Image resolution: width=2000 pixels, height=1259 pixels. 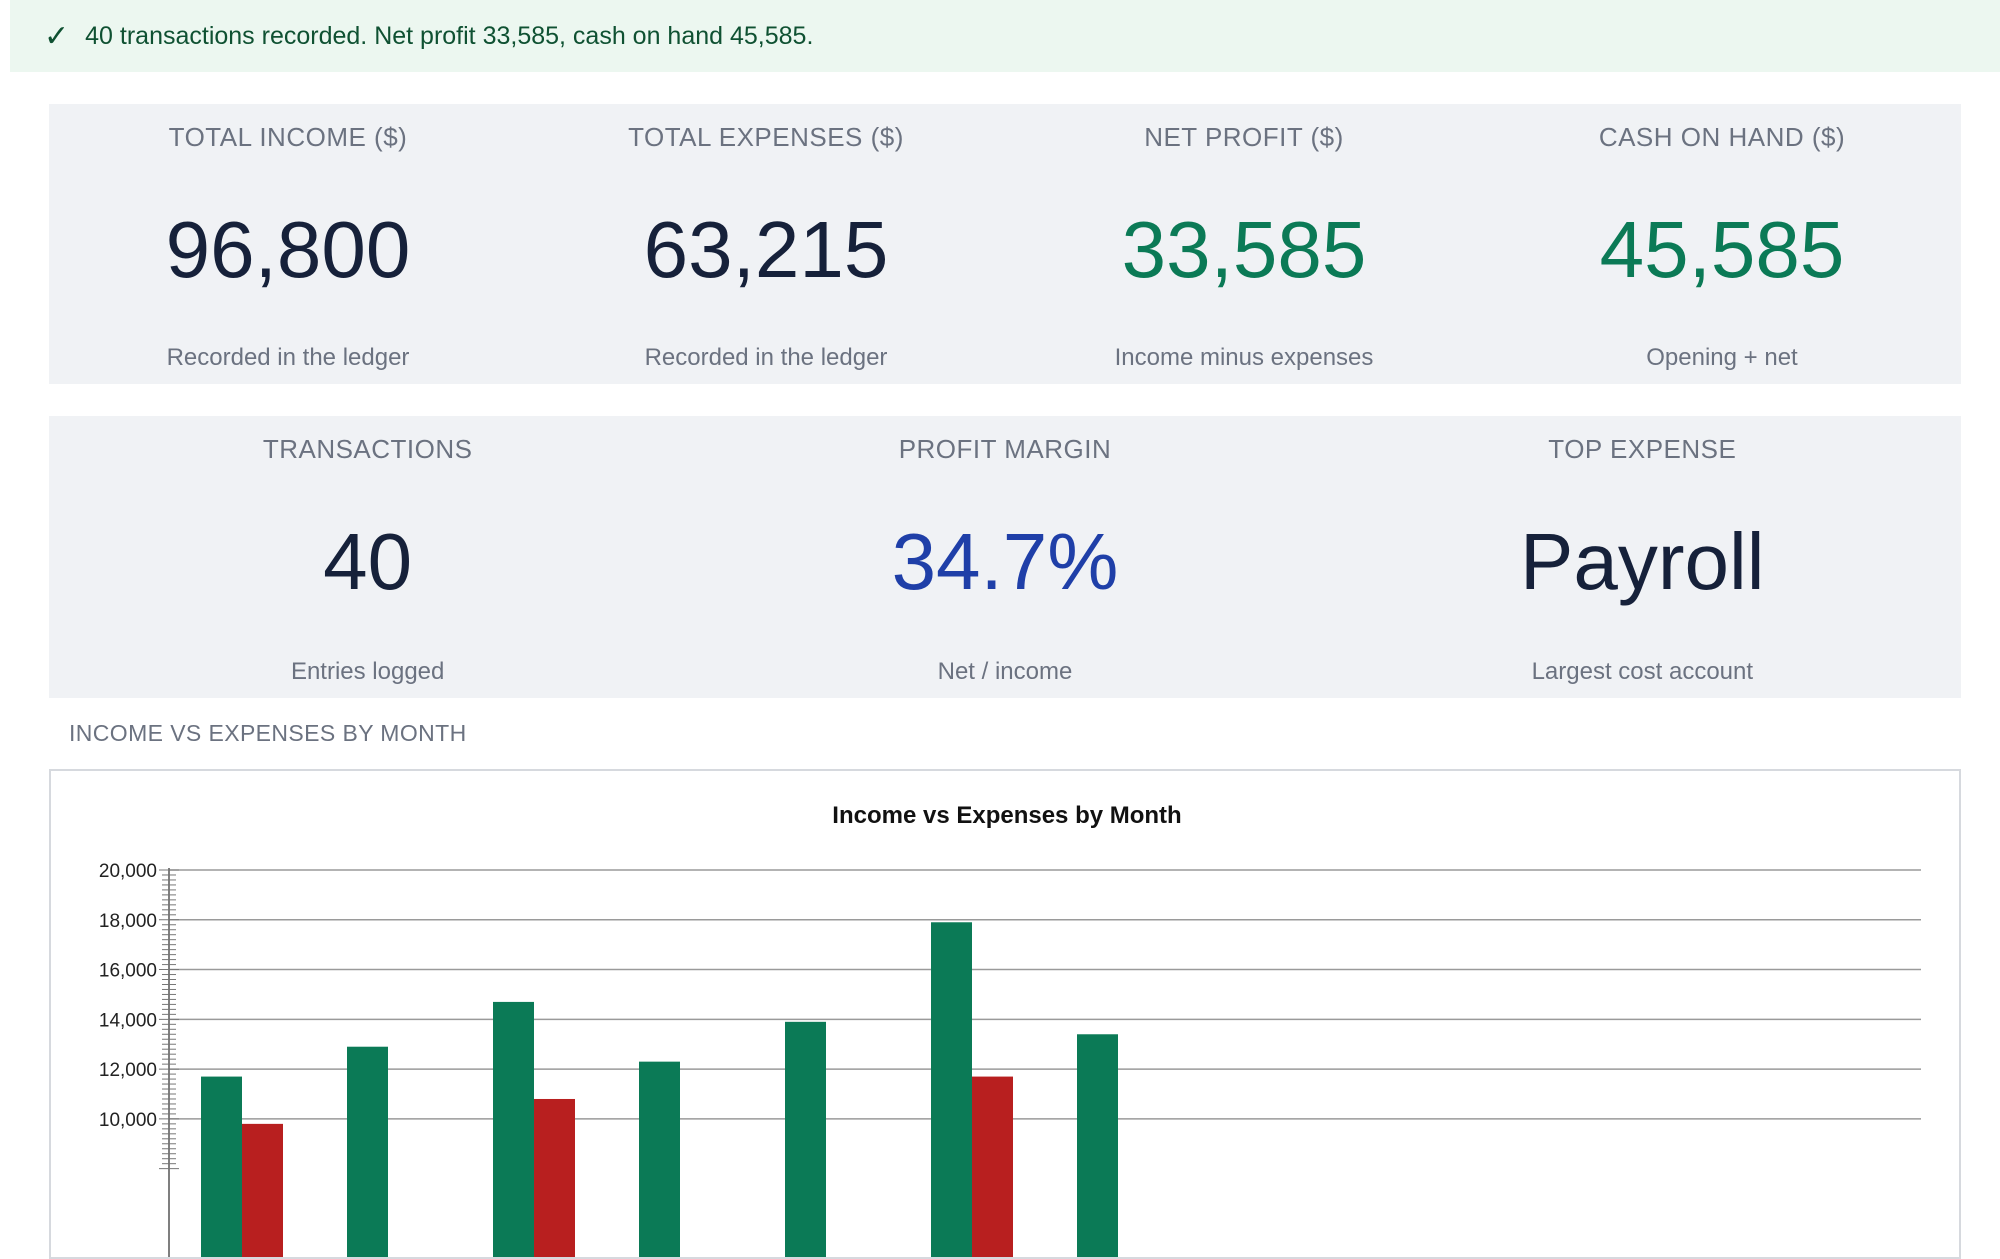 What do you see at coordinates (128, 971) in the screenshot?
I see `y-tick-label: 16,000` at bounding box center [128, 971].